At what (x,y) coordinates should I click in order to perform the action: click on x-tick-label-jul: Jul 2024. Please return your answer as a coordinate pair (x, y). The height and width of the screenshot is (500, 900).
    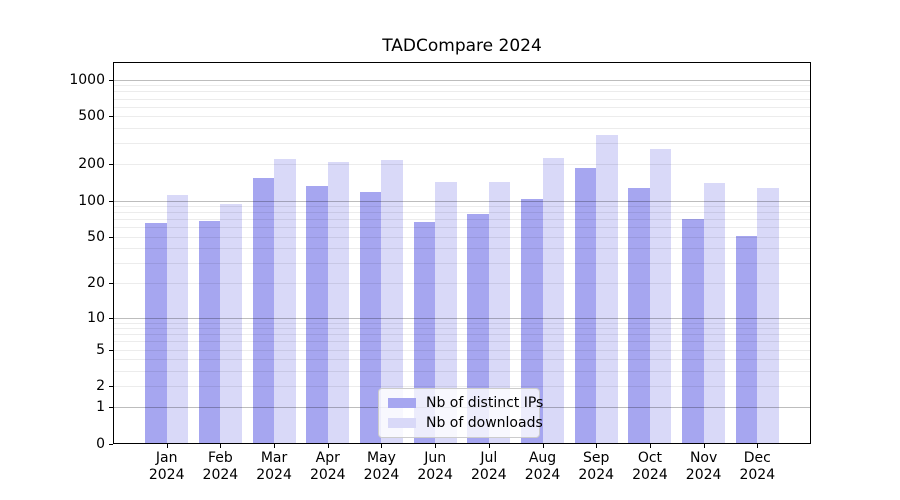
    Looking at the image, I should click on (489, 466).